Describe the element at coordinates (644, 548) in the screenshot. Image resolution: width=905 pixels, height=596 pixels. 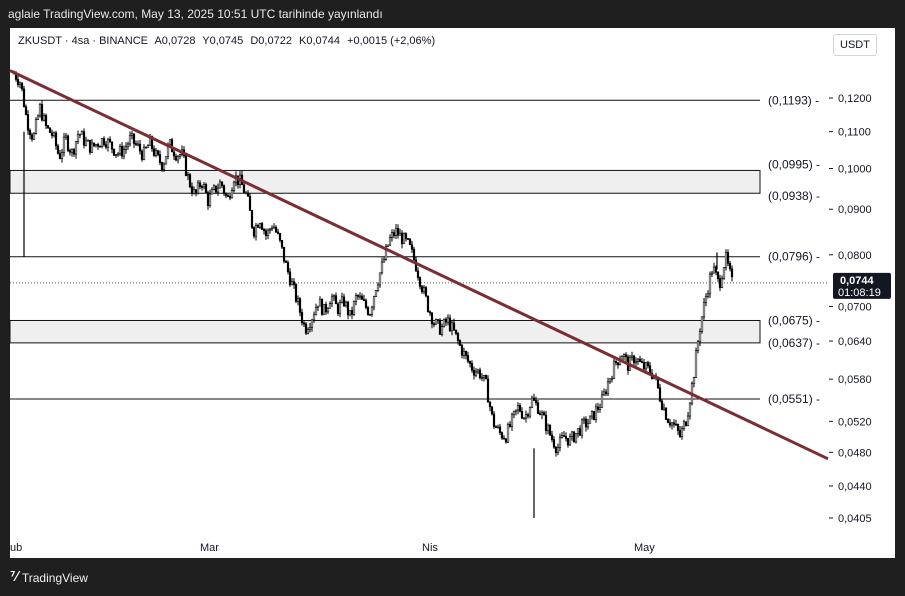
I see `x-tick-label: May` at that location.